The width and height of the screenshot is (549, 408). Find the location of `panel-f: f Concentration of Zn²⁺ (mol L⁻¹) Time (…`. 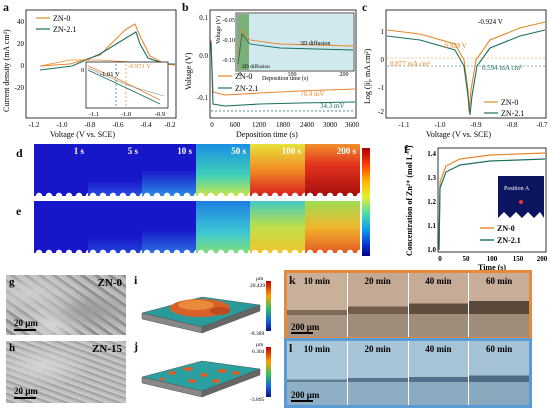

panel-f: f Concentration of Zn²⁺ (mol L⁻¹) Time (… is located at coordinates (474, 207).